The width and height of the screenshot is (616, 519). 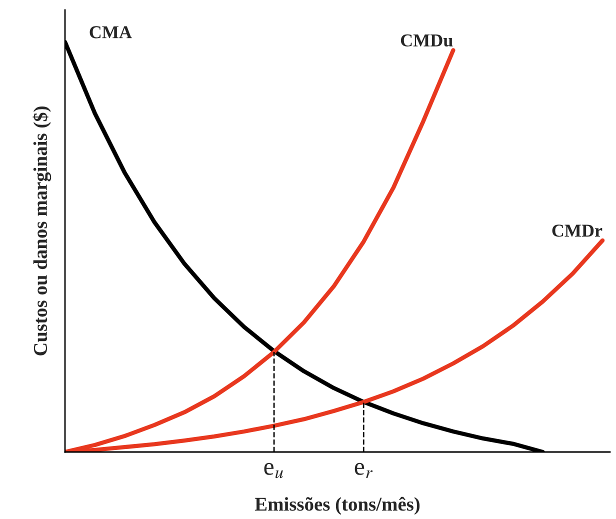 What do you see at coordinates (426, 40) in the screenshot?
I see `series-label: CMDu` at bounding box center [426, 40].